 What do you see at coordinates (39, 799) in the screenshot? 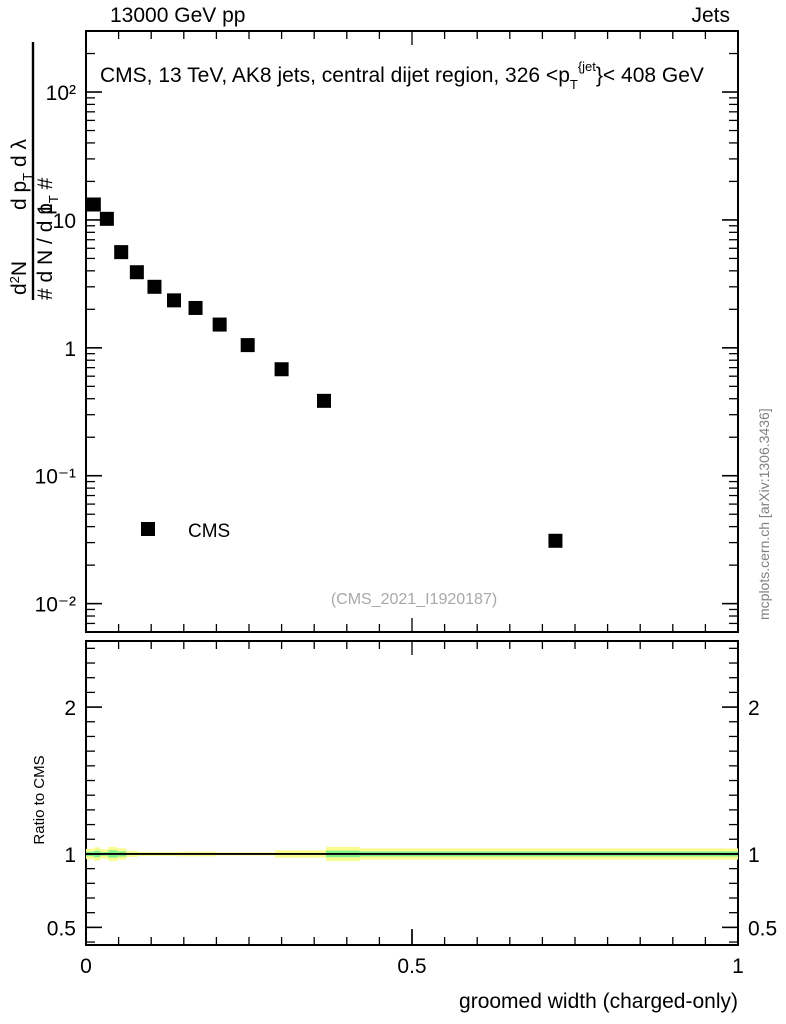
I see `ratio-y-axis-label: Ratio to CMS` at bounding box center [39, 799].